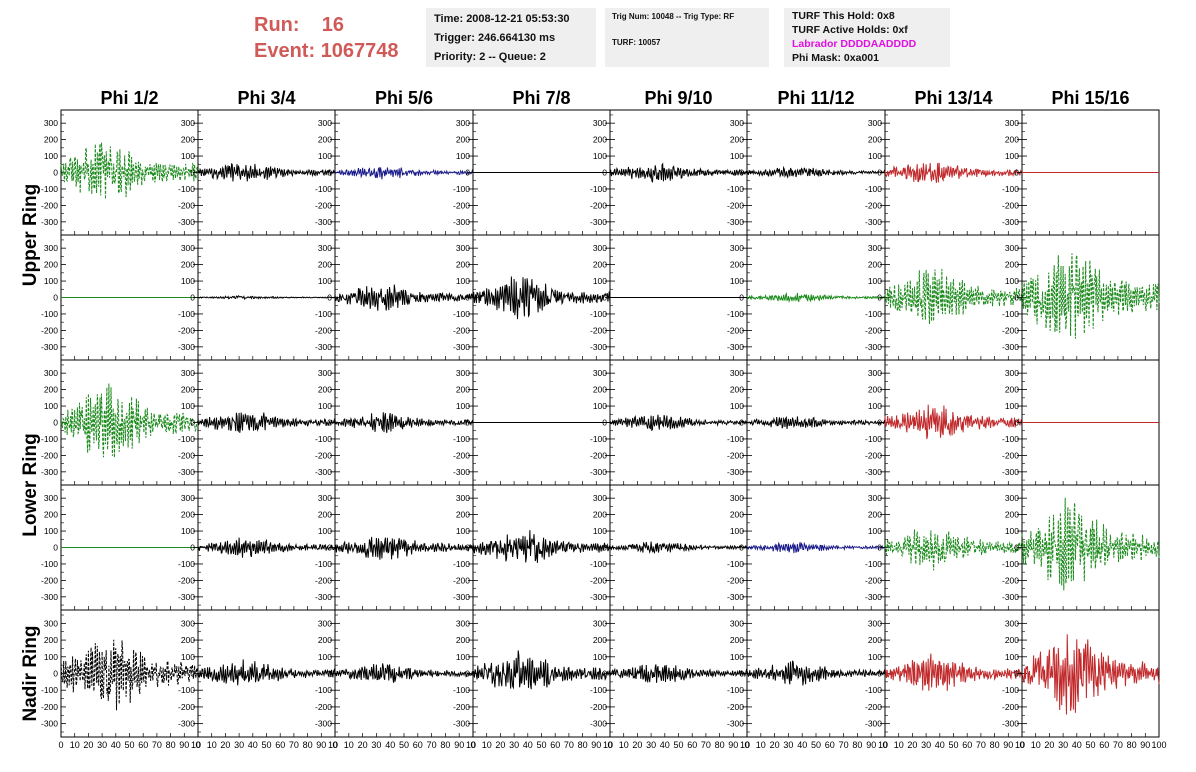 The height and width of the screenshot is (772, 1196). Describe the element at coordinates (359, 51) in the screenshot. I see `event-value: 1067748` at that location.